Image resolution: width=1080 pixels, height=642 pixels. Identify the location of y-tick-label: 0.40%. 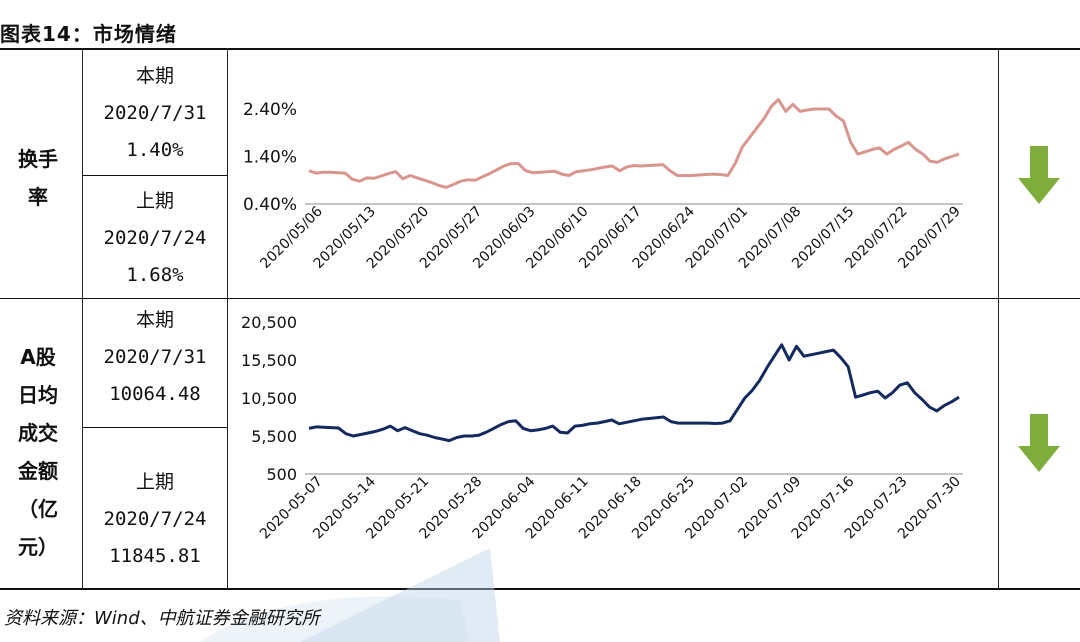
(270, 205).